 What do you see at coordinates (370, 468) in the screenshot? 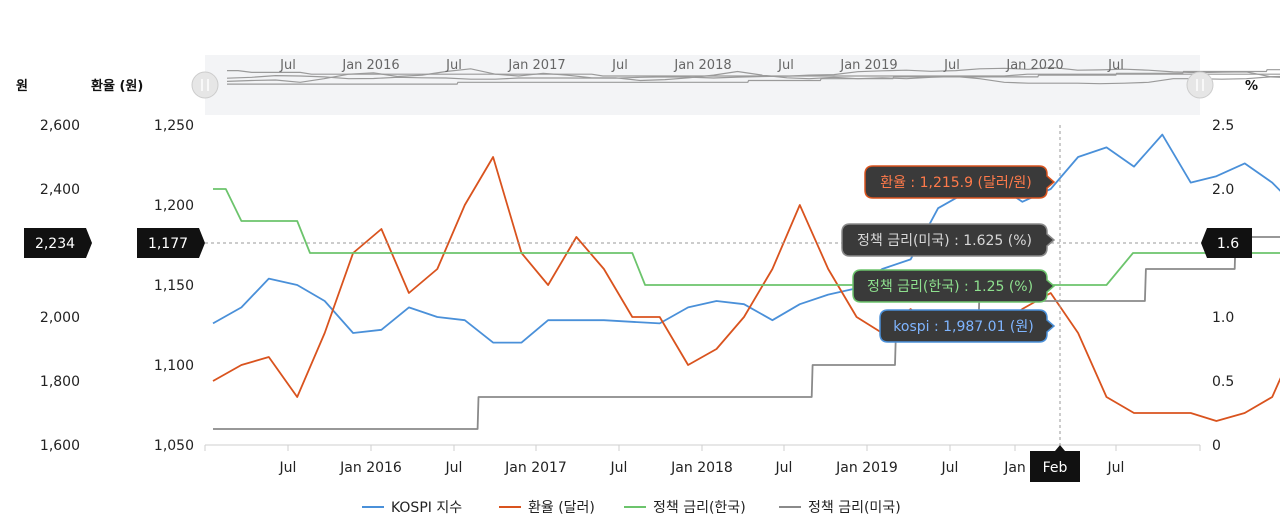
I see `x-tick-label: Jan 2016` at bounding box center [370, 468].